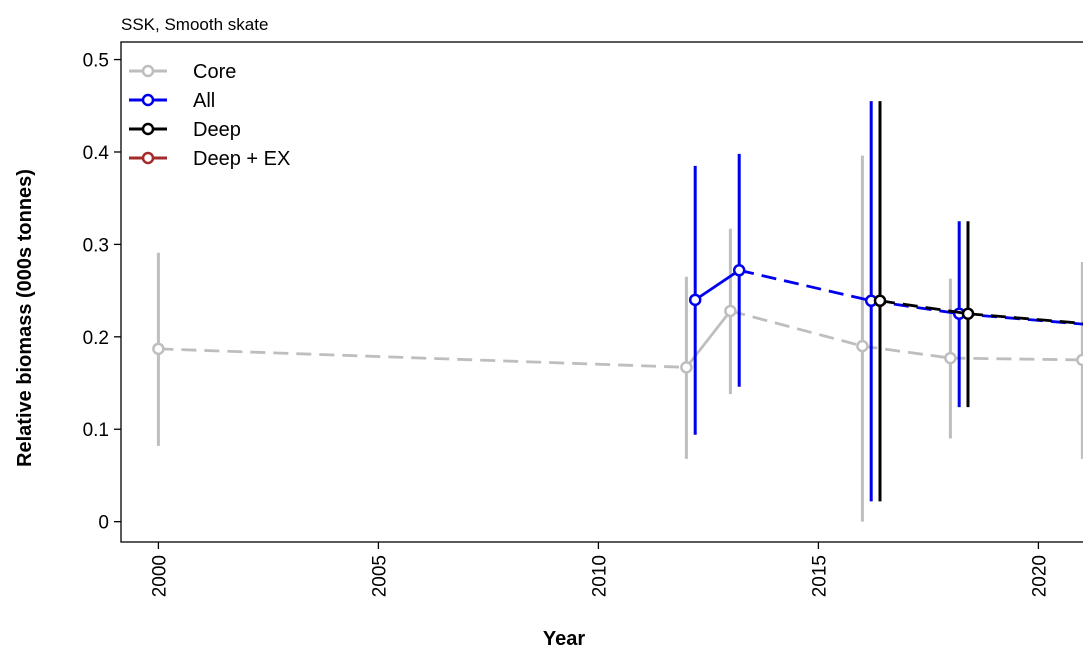 Image resolution: width=1083 pixels, height=650 pixels. Describe the element at coordinates (102, 292) in the screenshot. I see `y-axis: 0 0.1 0.2 0.3 0.4 0.5` at that location.